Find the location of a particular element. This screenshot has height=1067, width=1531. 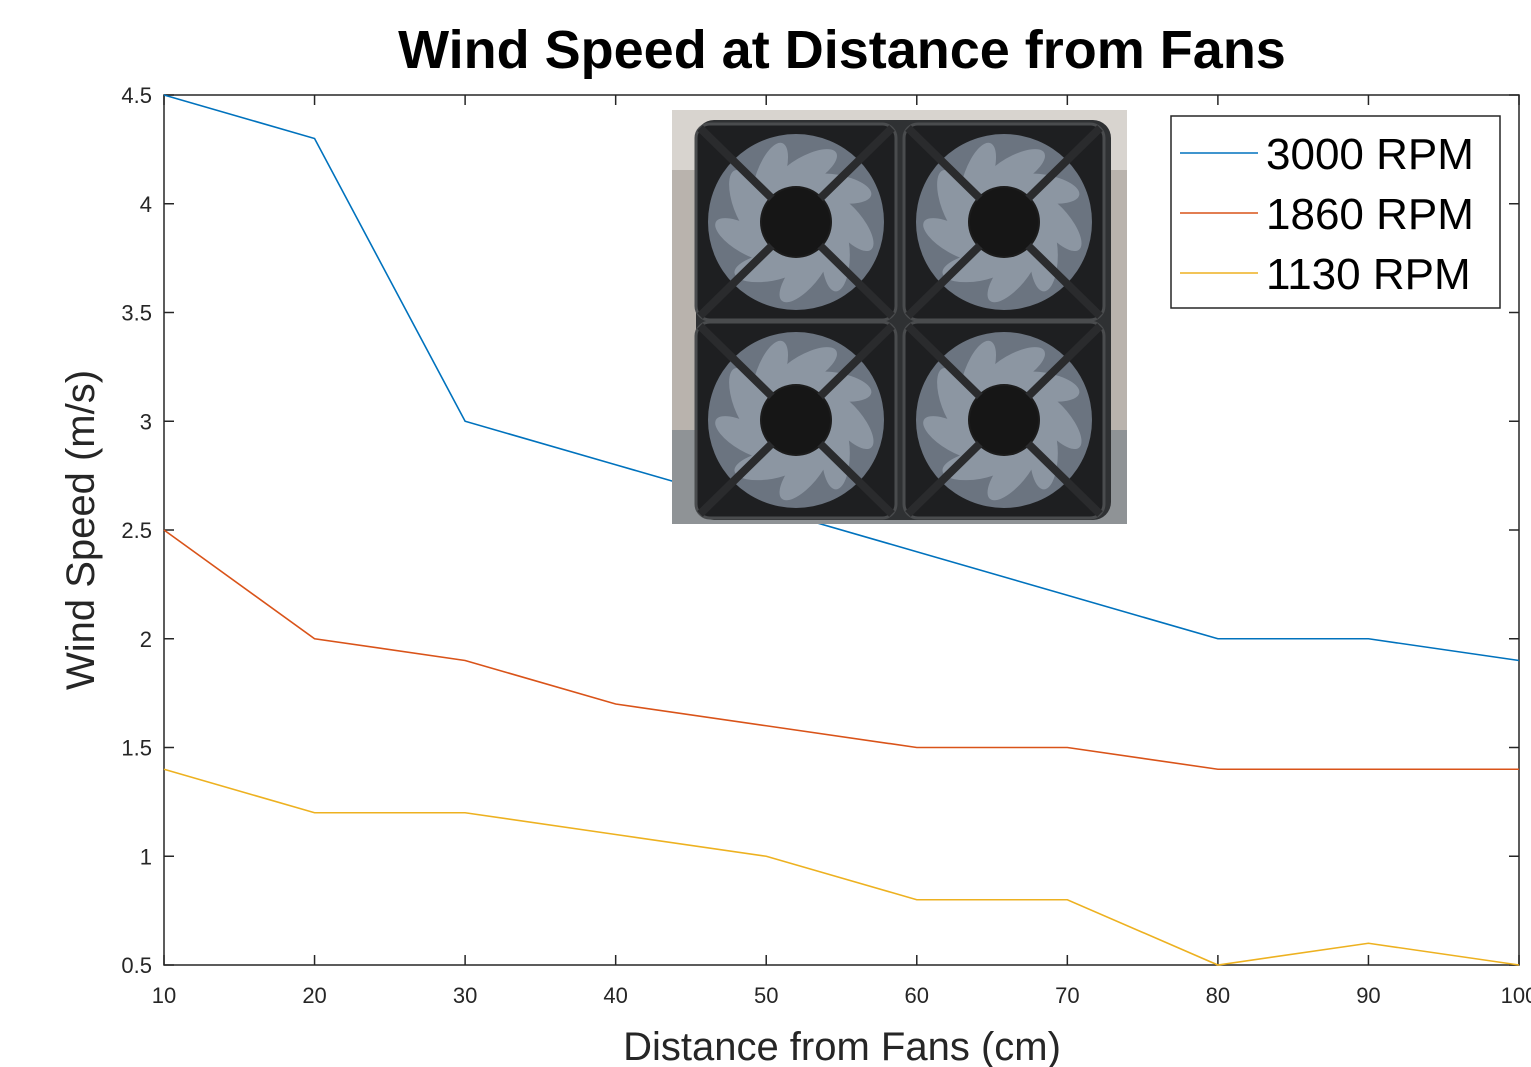

chart-title: Wind Speed at Distance from Fans is located at coordinates (842, 50).